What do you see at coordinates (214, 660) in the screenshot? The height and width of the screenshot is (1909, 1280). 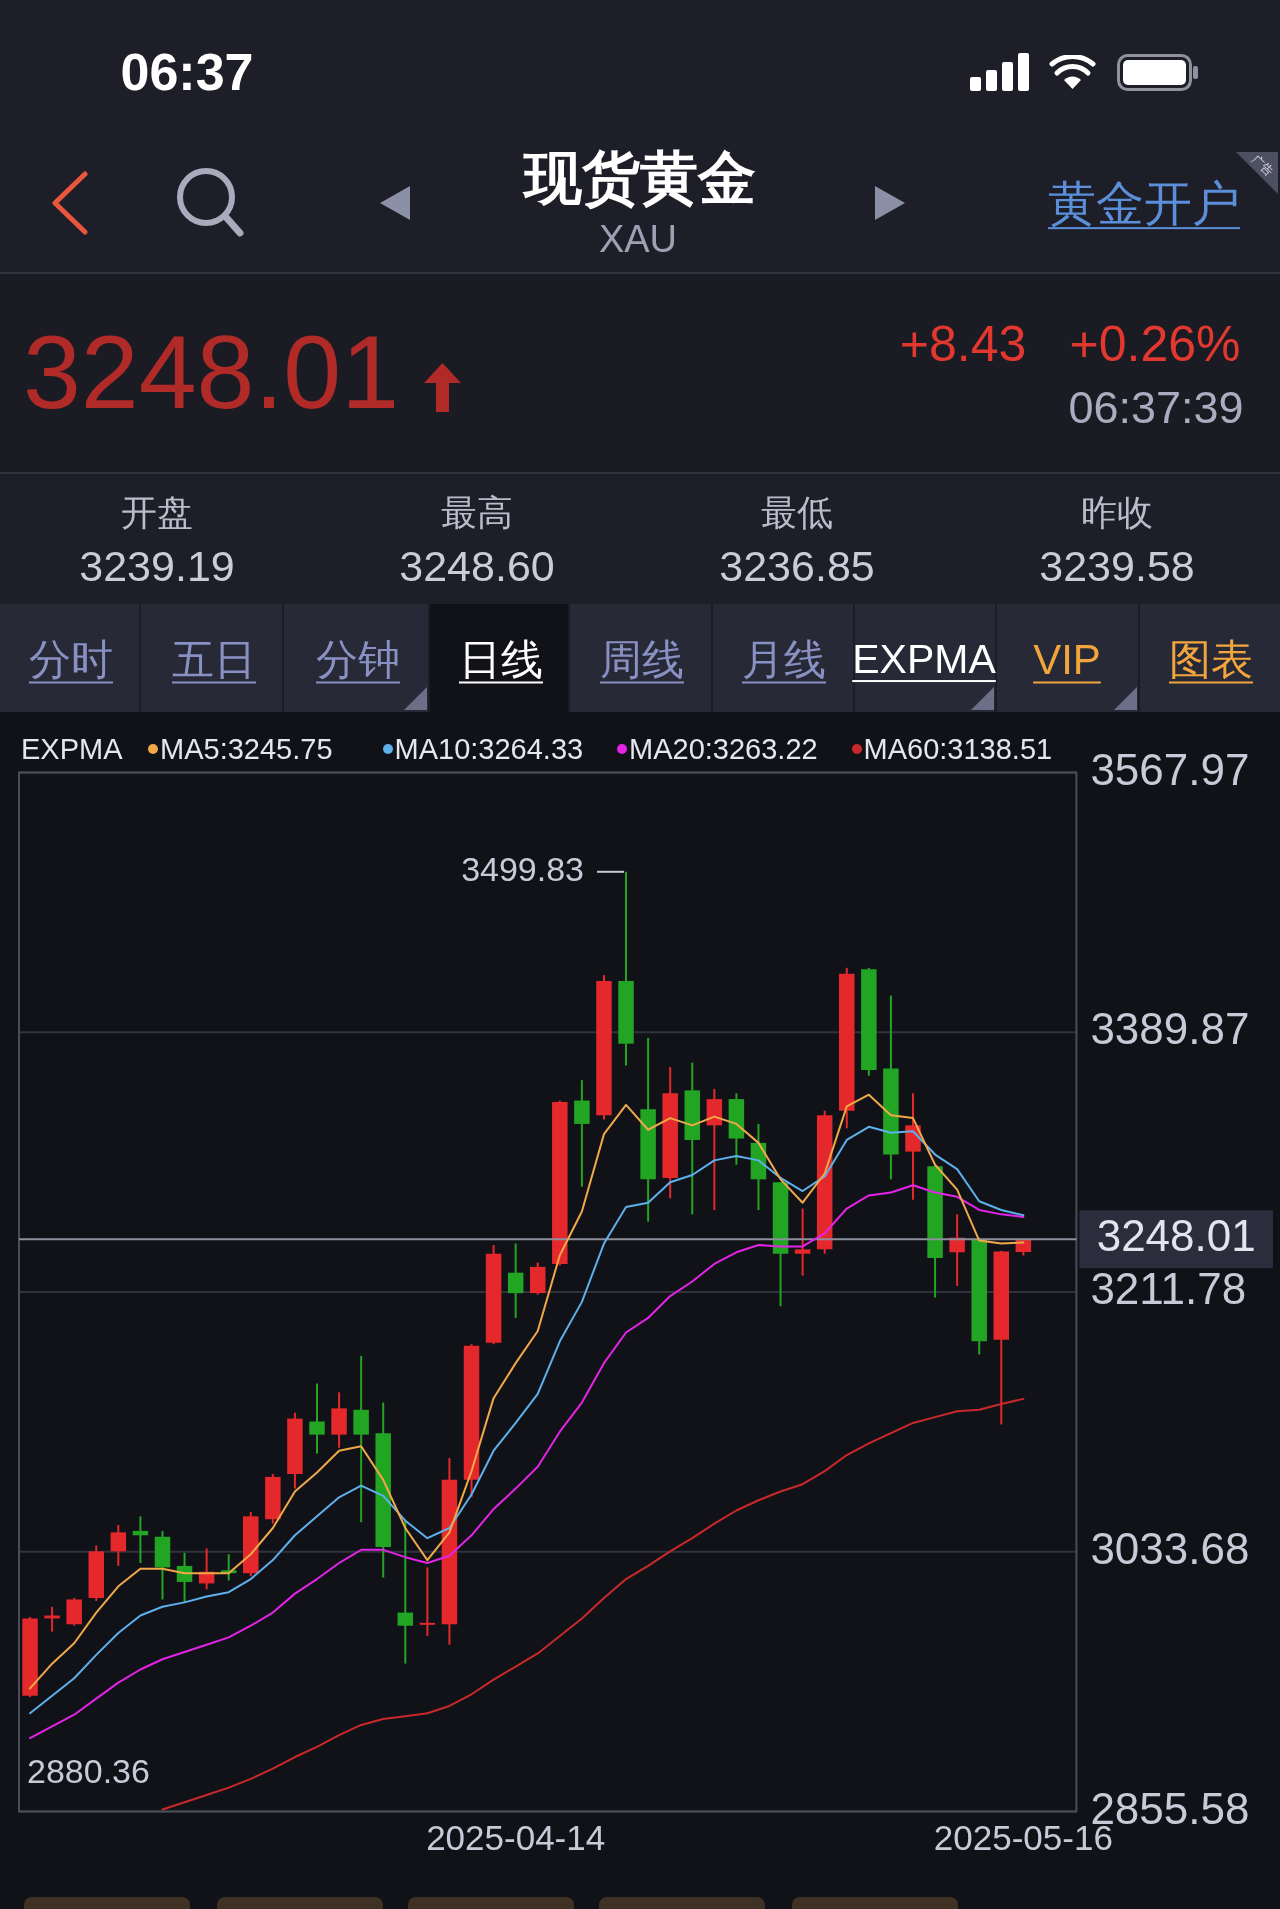 I see `text: 五日` at bounding box center [214, 660].